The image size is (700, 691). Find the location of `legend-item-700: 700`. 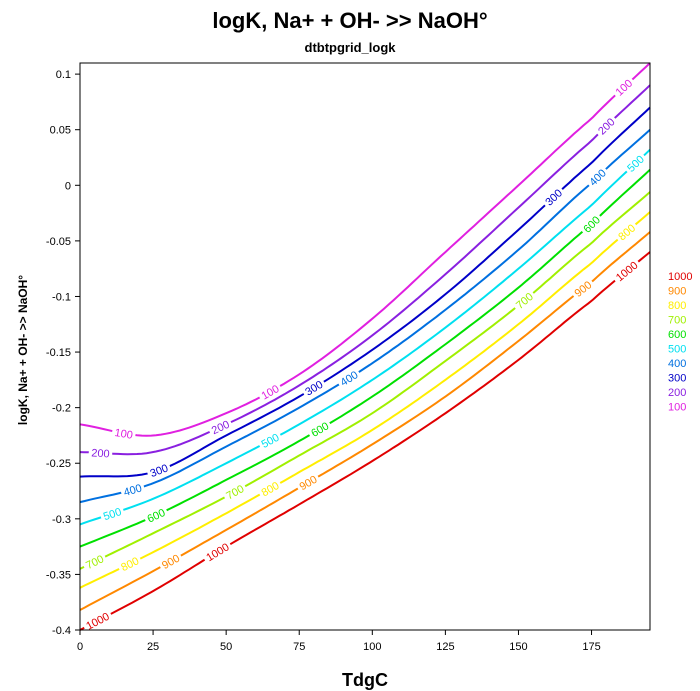

legend-item-700: 700 is located at coordinates (677, 321).